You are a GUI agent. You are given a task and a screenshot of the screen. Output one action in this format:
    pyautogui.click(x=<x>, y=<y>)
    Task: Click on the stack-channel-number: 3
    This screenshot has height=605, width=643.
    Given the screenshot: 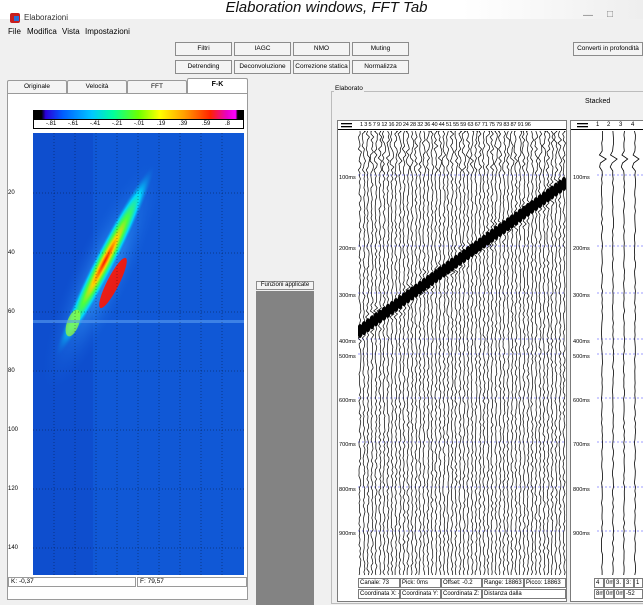 What is the action you would take?
    pyautogui.click(x=621, y=125)
    